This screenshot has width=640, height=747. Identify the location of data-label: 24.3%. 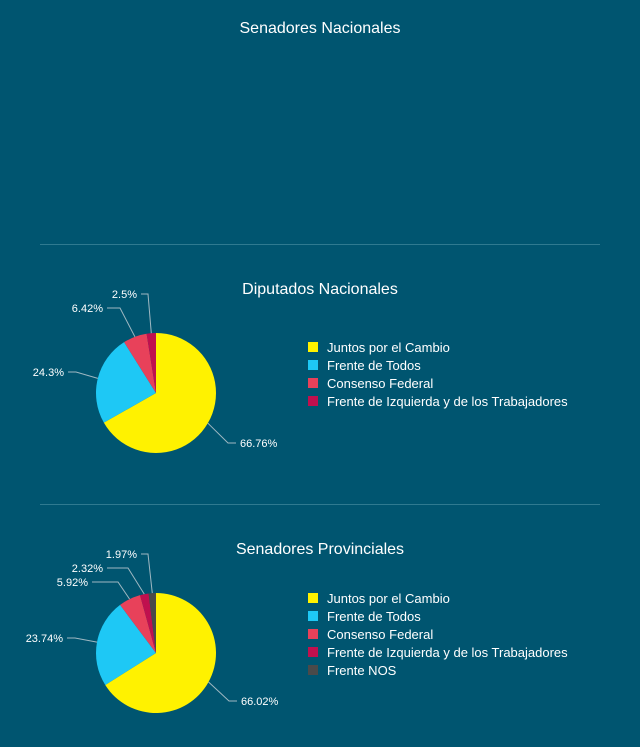
(48, 373).